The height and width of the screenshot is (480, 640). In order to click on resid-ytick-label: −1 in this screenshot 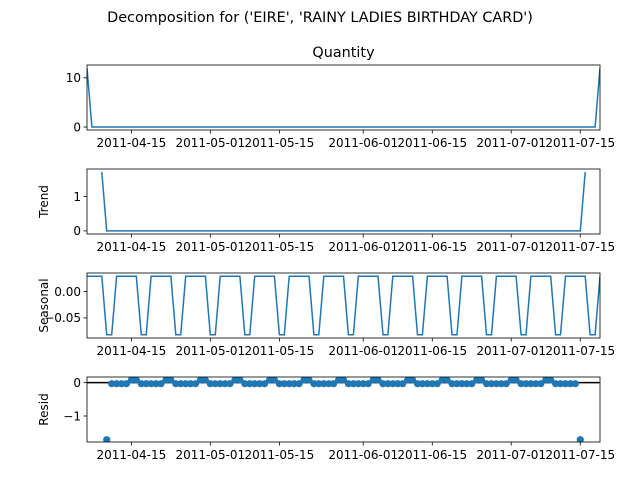, I will do `click(72, 416)`.